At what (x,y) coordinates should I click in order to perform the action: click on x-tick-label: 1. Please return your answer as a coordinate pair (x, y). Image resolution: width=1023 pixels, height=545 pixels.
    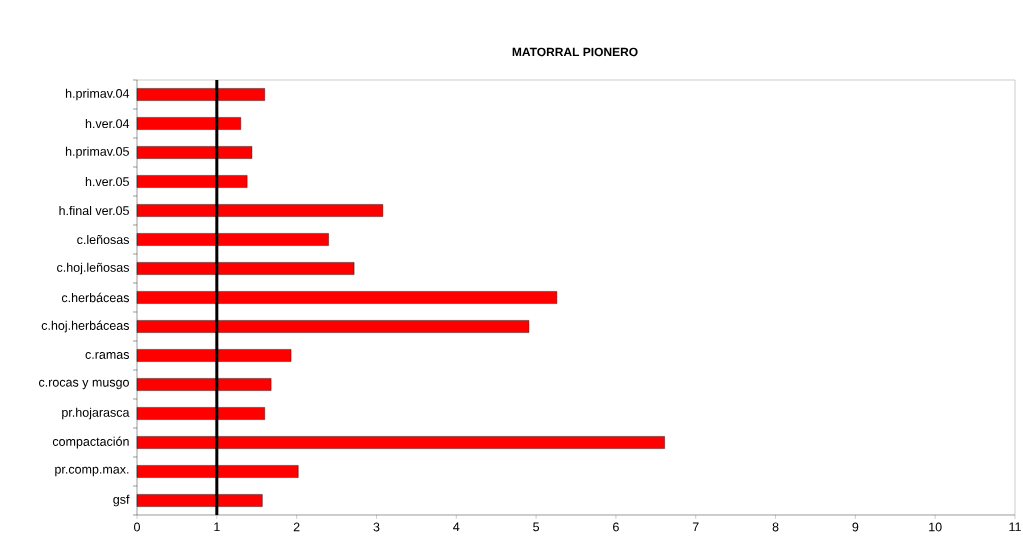
    Looking at the image, I should click on (217, 527).